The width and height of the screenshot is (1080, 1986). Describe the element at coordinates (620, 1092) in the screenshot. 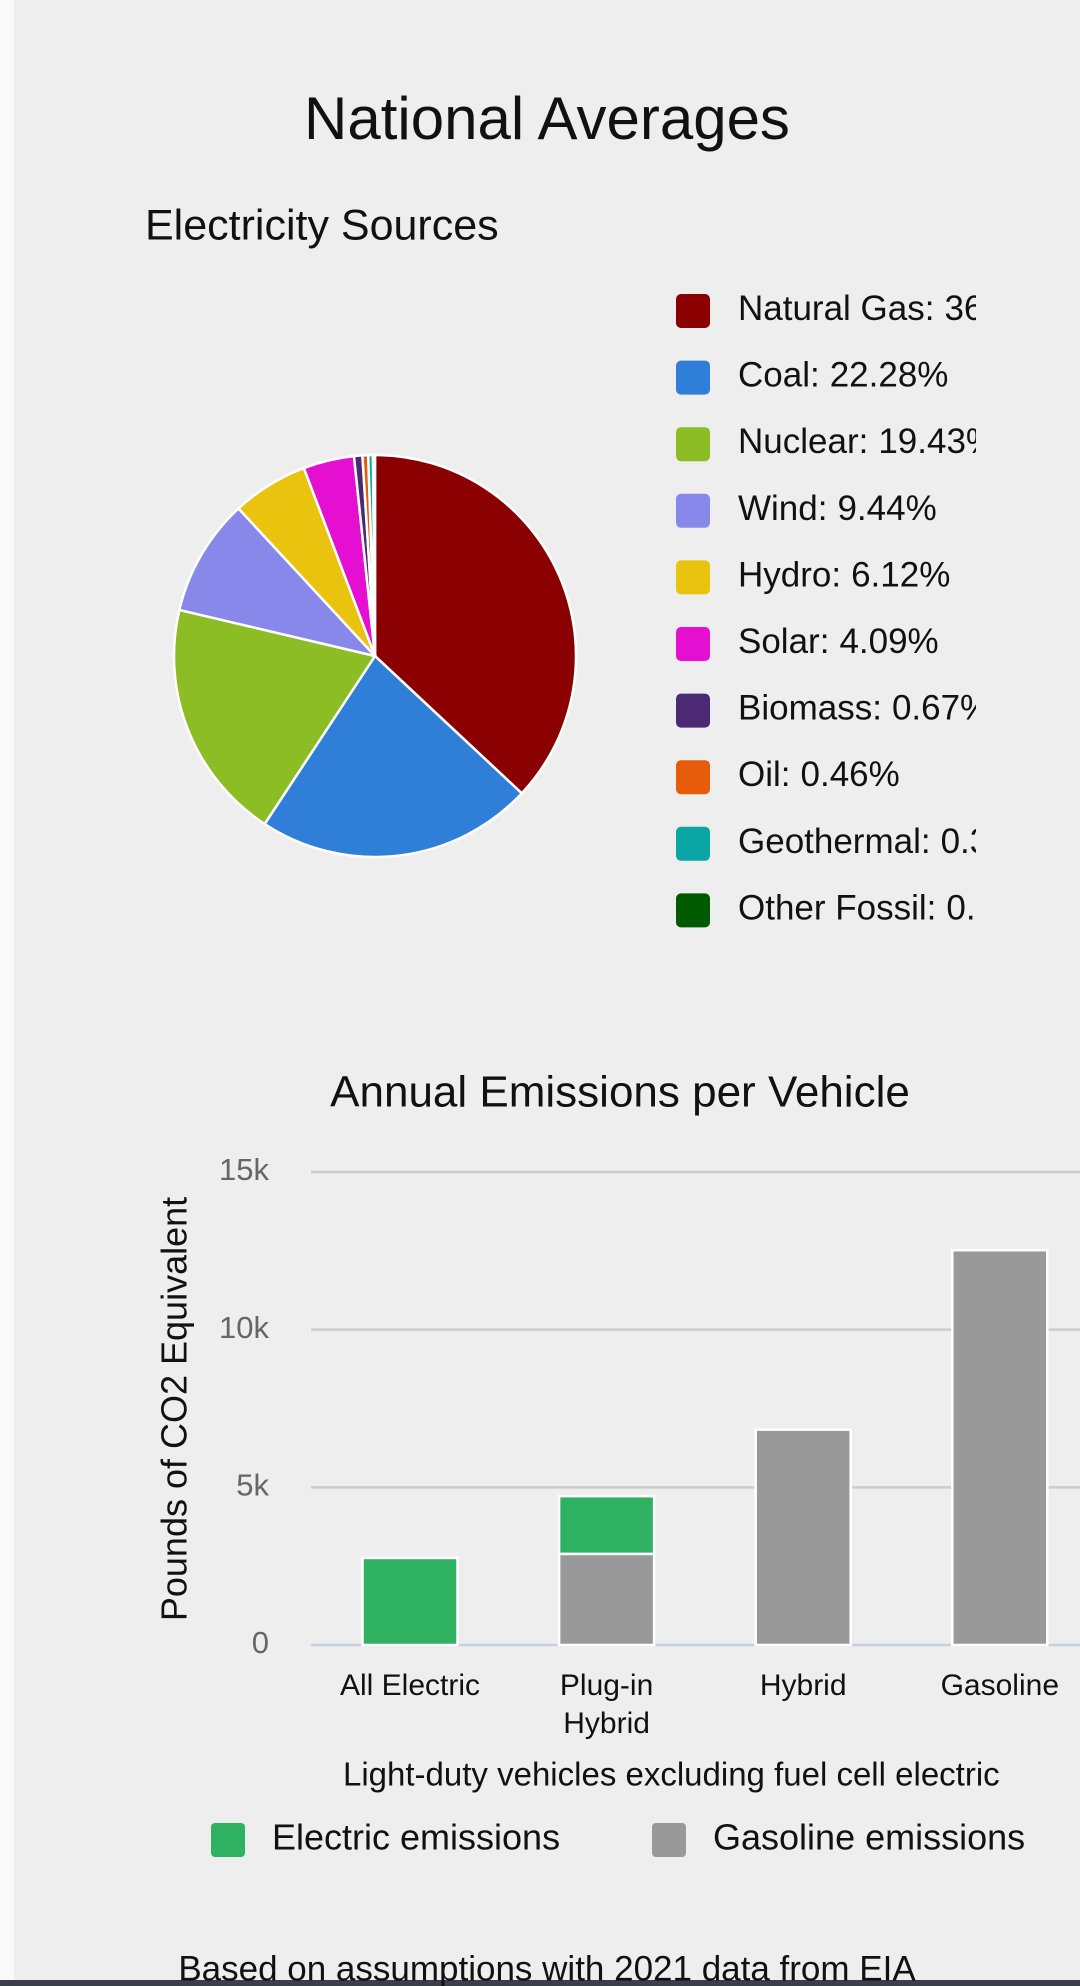

I see `bar-title: Annual Emissions per Vehicle` at that location.